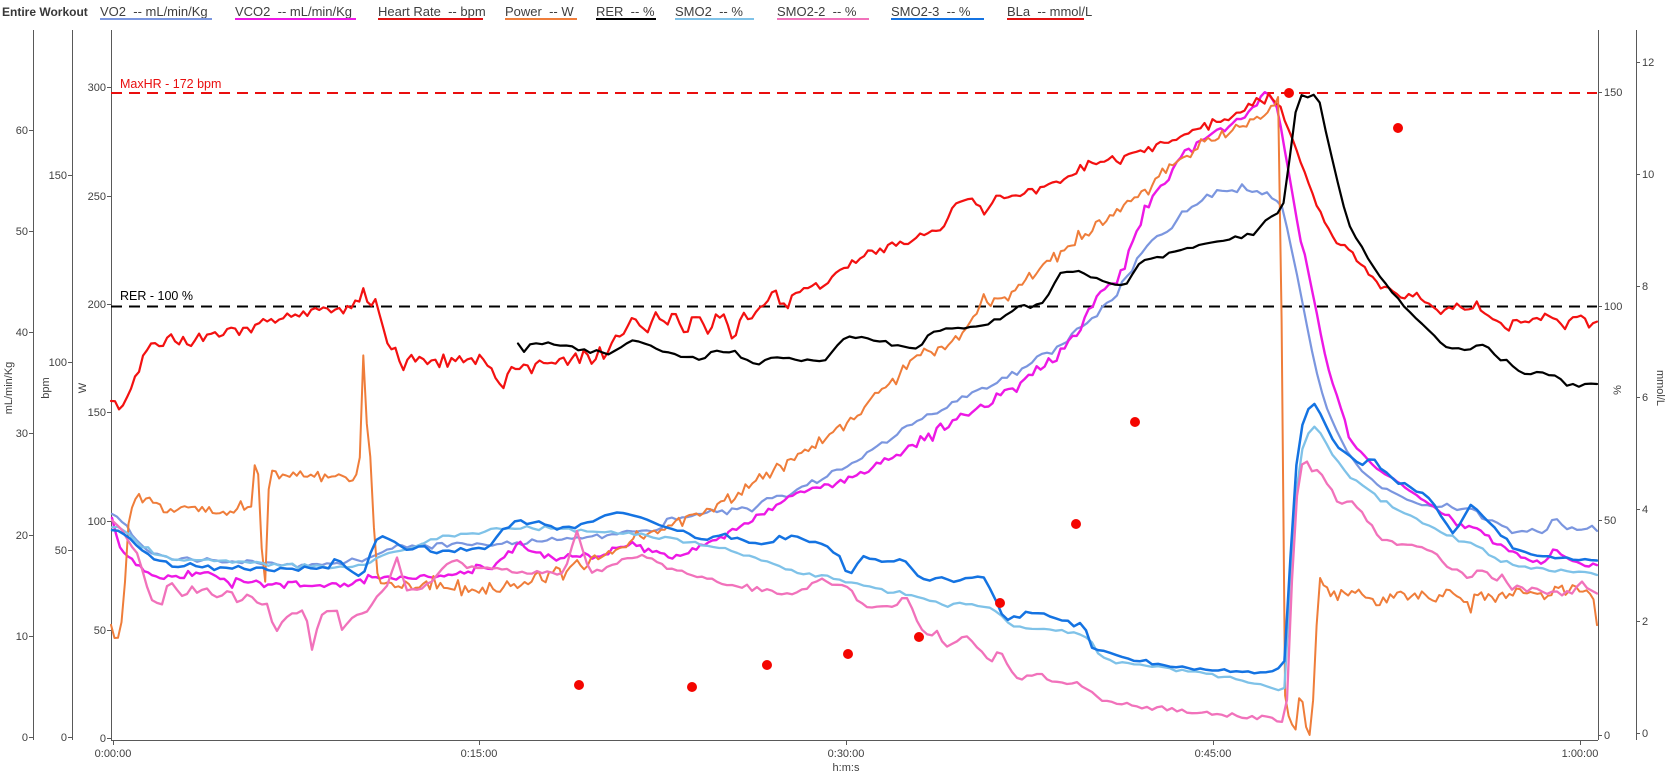  I want to click on svg-text: 40, so click(22, 333).